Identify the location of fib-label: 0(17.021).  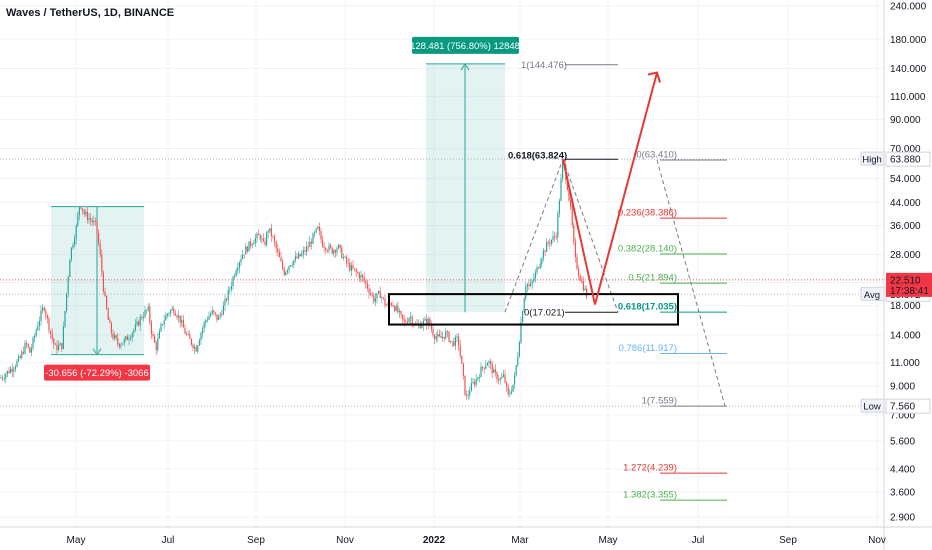
(544, 313).